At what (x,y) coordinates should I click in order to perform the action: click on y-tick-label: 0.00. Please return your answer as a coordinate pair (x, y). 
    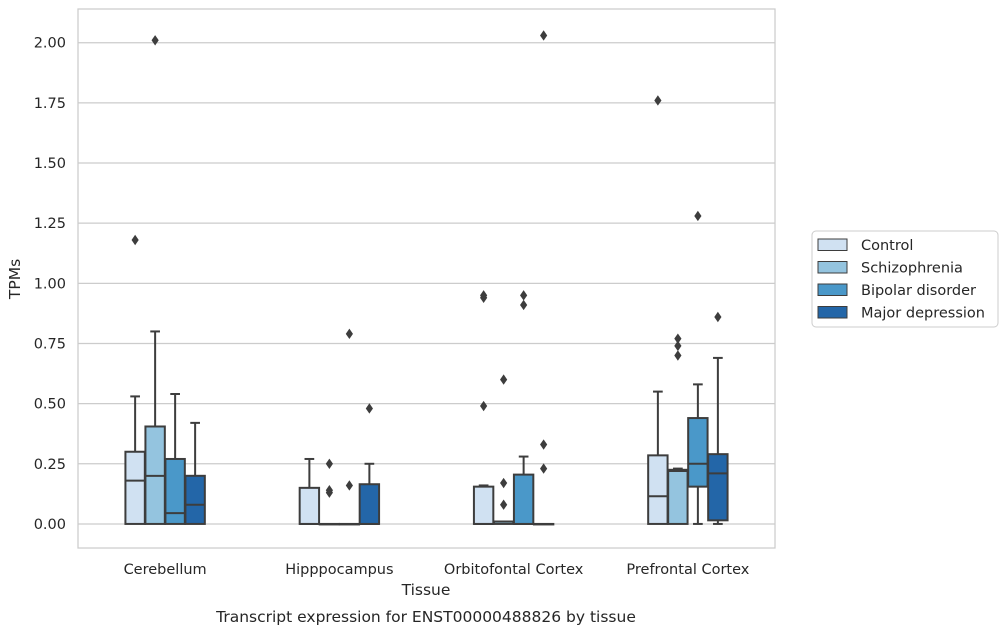
    Looking at the image, I should click on (50, 525).